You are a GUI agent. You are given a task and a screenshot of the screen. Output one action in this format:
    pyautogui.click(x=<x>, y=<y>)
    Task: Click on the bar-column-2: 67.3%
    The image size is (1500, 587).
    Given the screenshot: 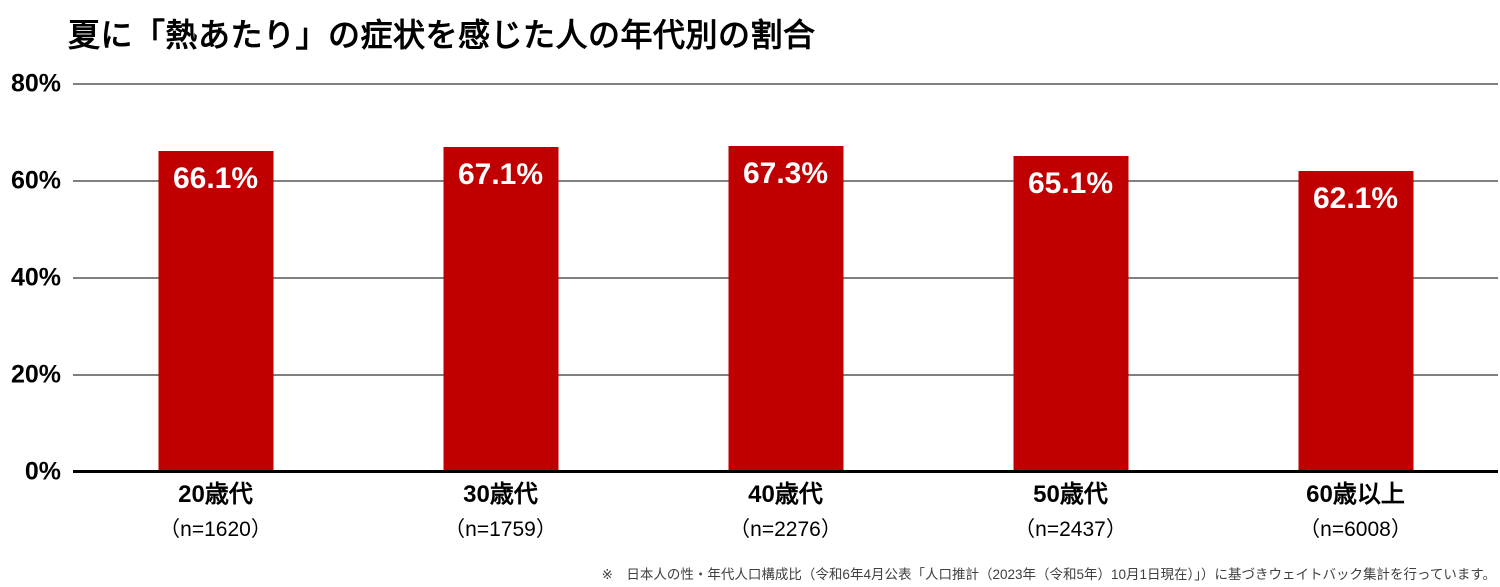 What is the action you would take?
    pyautogui.click(x=785, y=278)
    